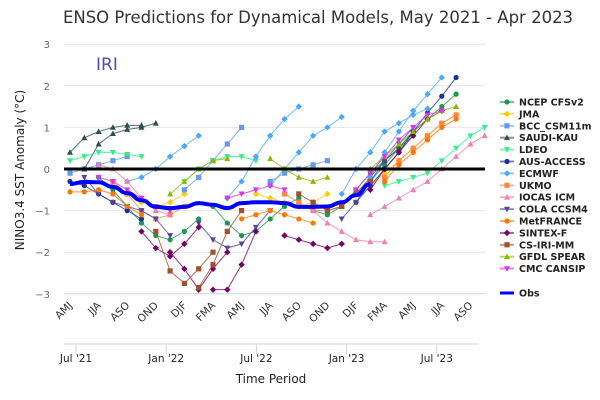  I want to click on legend-label: JMA, so click(529, 114).